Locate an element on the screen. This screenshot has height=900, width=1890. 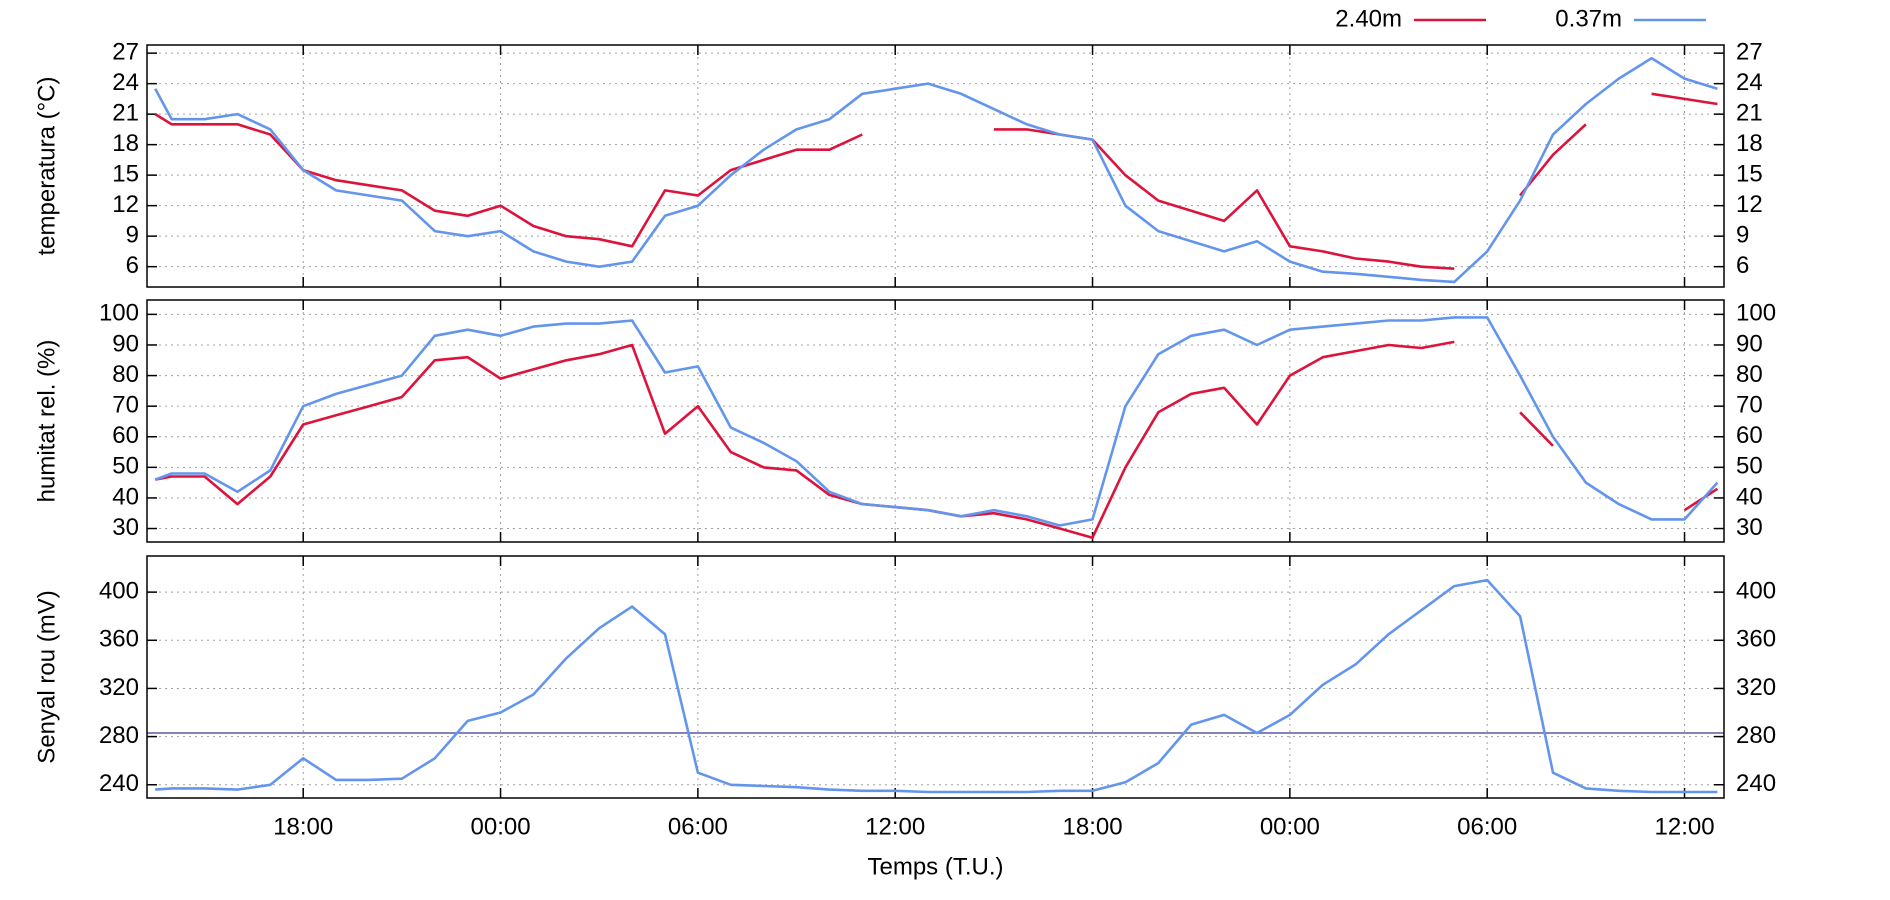
y2-tick-label: 12 is located at coordinates (1749, 204).